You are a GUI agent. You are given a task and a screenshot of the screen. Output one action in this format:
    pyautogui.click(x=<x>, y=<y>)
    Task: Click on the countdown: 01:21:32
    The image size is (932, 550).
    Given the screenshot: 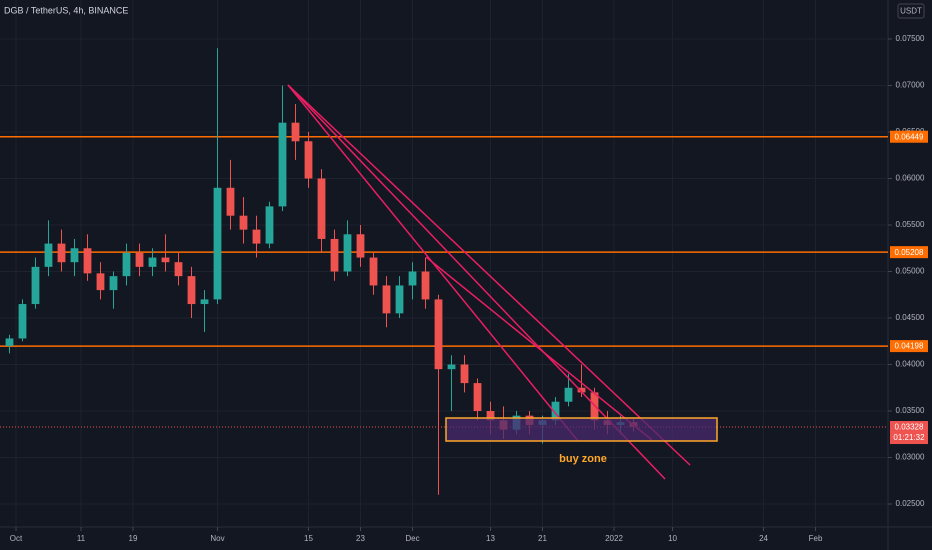 What is the action you would take?
    pyautogui.click(x=909, y=437)
    